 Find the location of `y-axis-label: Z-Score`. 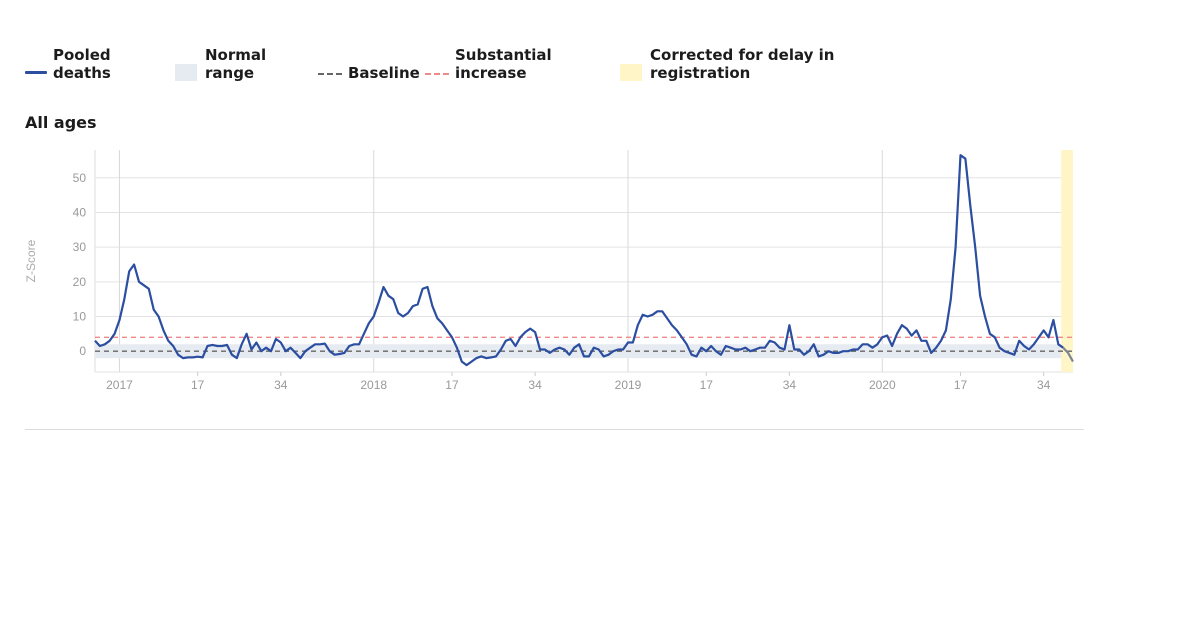

y-axis-label: Z-Score is located at coordinates (31, 260).